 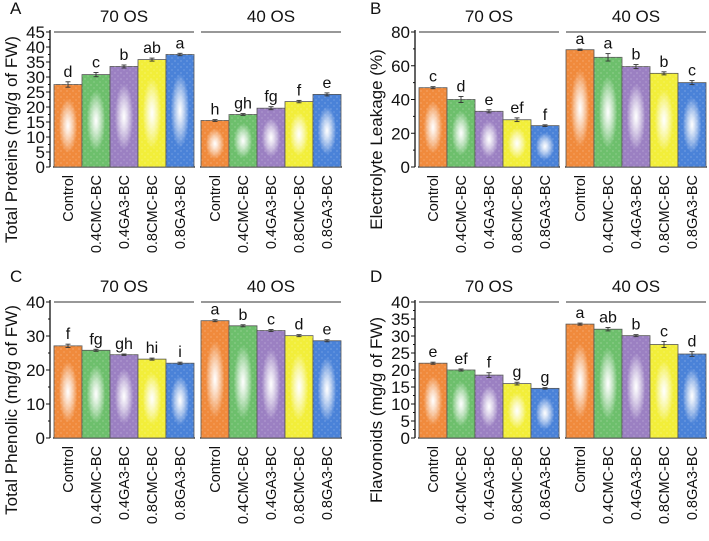 What do you see at coordinates (35, 370) in the screenshot?
I see `y-tick-label: 20` at bounding box center [35, 370].